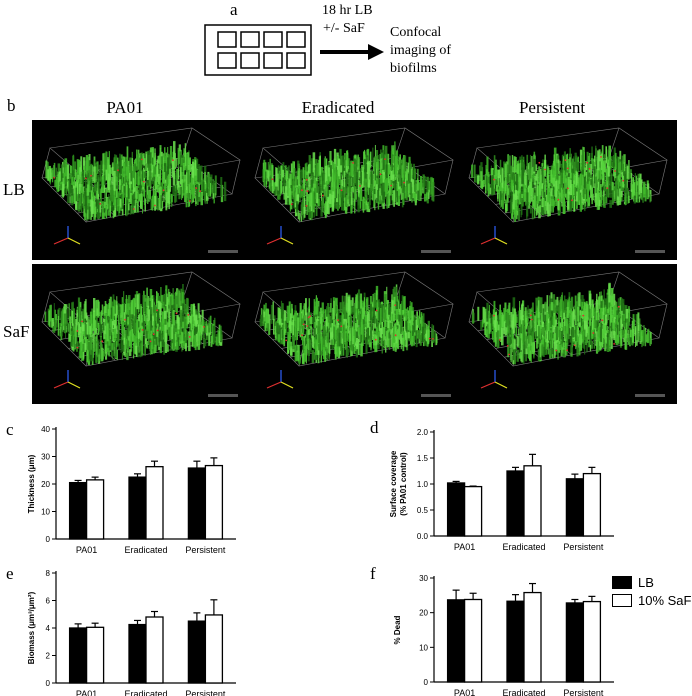 This screenshot has width=692, height=696. Describe the element at coordinates (421, 50) in the screenshot. I see `result-line-2: imaging of` at that location.